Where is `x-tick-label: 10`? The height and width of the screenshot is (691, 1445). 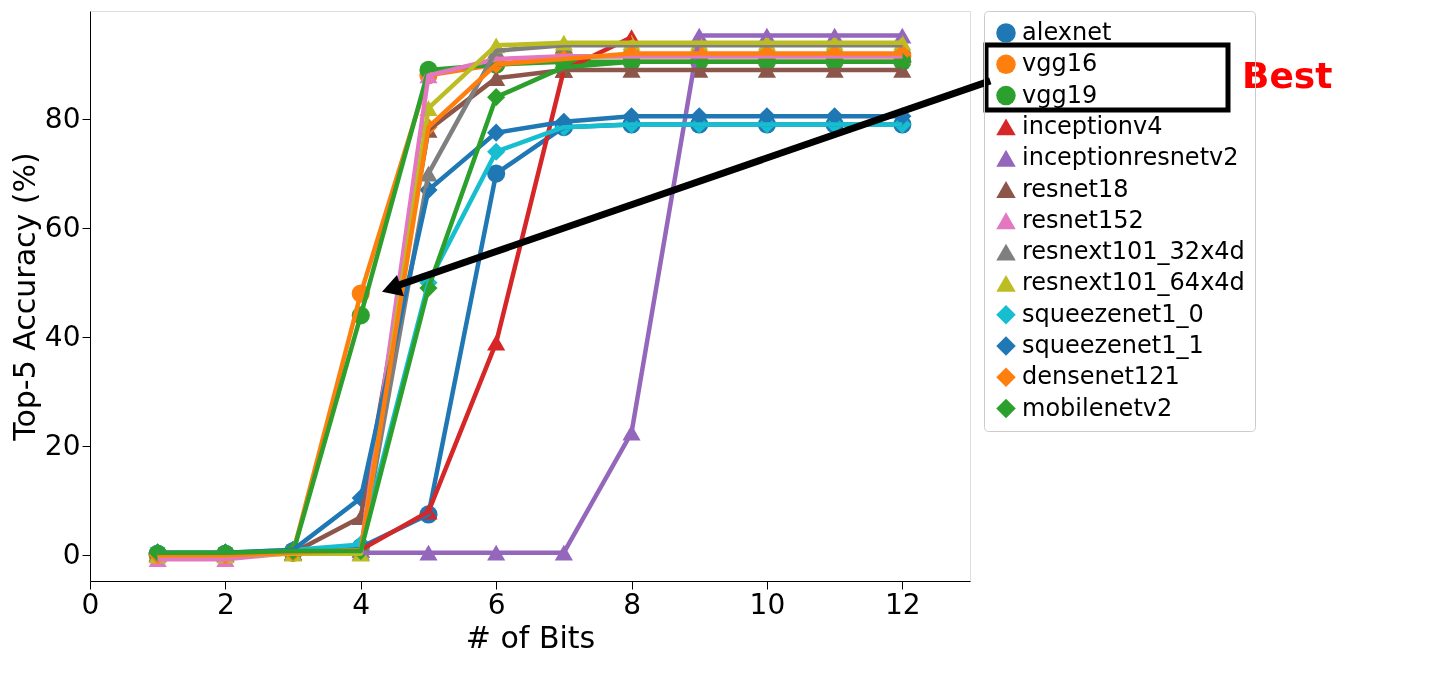
x-tick-label: 10 is located at coordinates (767, 604).